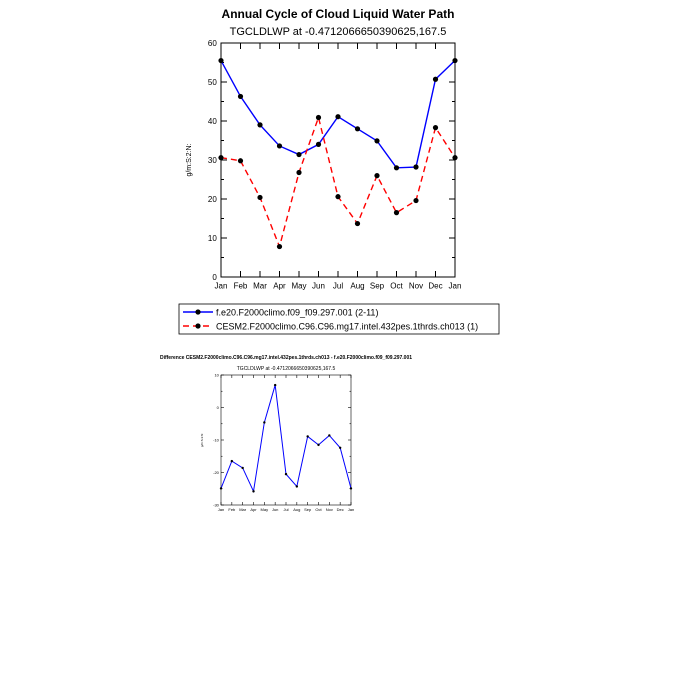 This screenshot has height=675, width=675. What do you see at coordinates (298, 286) in the screenshot?
I see `main-chart-xtick-label: May` at bounding box center [298, 286].